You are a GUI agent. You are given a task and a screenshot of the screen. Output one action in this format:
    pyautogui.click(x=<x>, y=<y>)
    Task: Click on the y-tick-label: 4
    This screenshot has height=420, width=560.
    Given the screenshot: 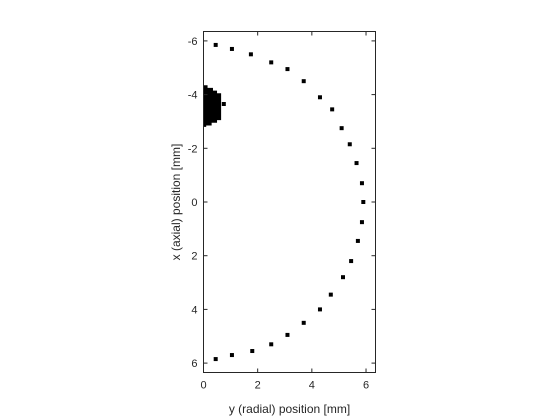 What is the action you would take?
    pyautogui.click(x=194, y=310)
    